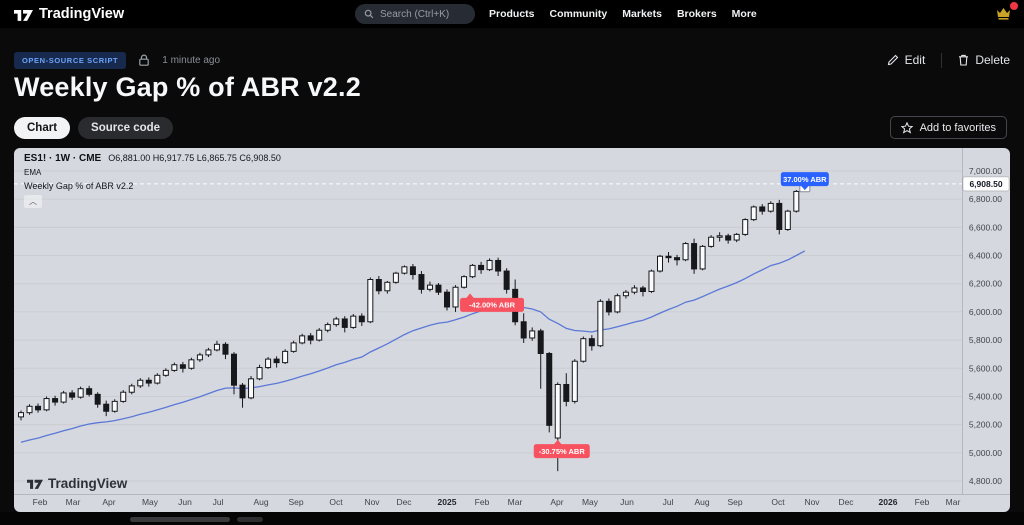 This screenshot has height=525, width=1024. What do you see at coordinates (1003, 14) in the screenshot?
I see `user-avatar-icon` at bounding box center [1003, 14].